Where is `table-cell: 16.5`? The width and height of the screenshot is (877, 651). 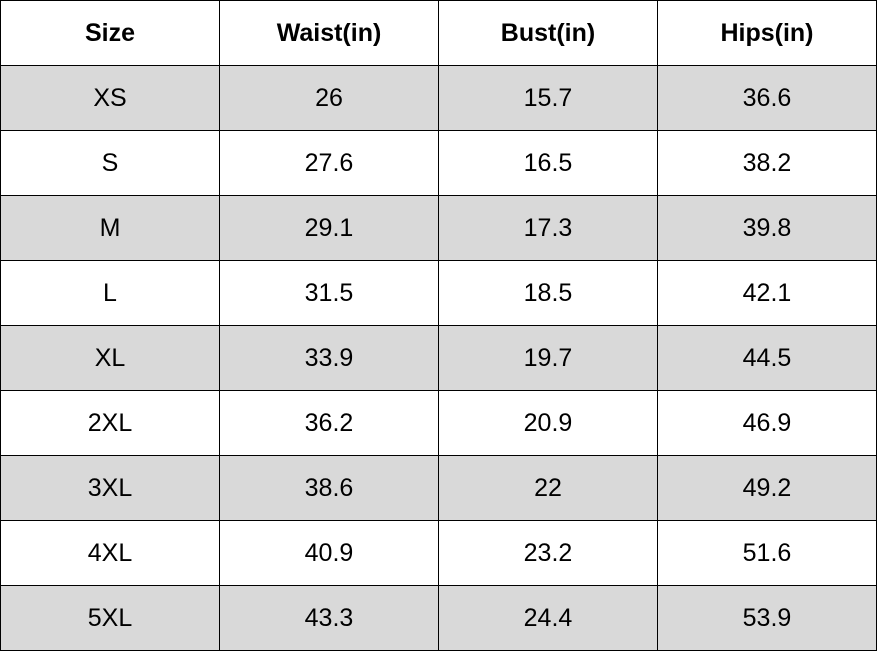
table-cell: 16.5 is located at coordinates (548, 163).